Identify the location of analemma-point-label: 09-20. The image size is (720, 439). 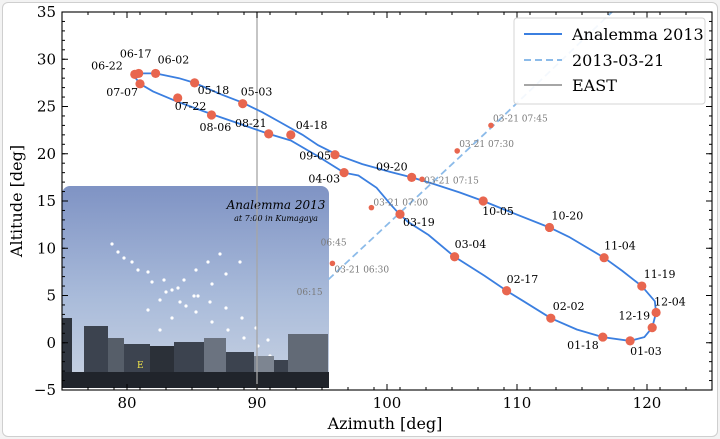
(392, 166).